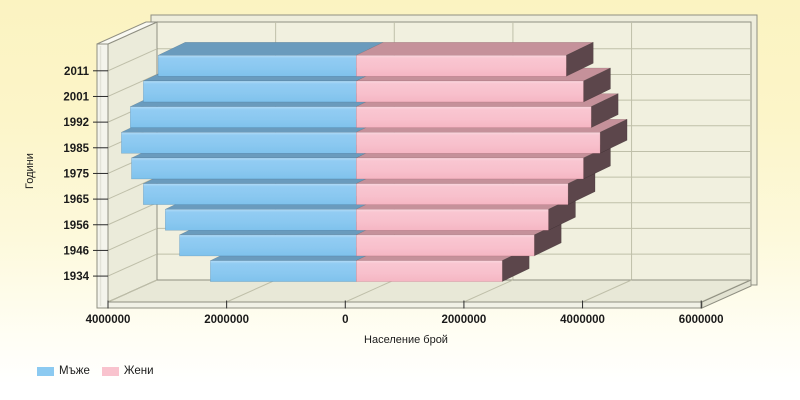  I want to click on x-tick-label: 6000000, so click(701, 320).